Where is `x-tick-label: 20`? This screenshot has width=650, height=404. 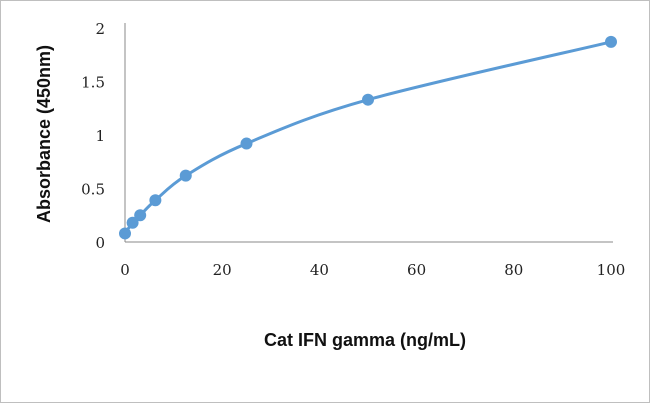 x-tick-label: 20 is located at coordinates (222, 270).